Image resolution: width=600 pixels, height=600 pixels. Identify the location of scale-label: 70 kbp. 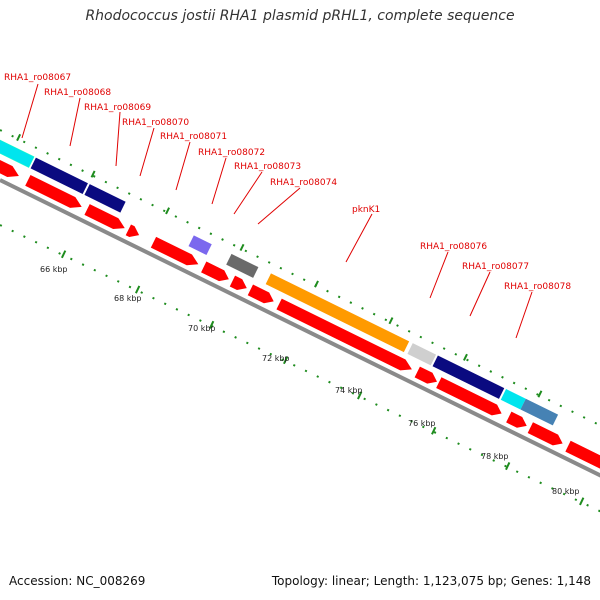
(202, 328).